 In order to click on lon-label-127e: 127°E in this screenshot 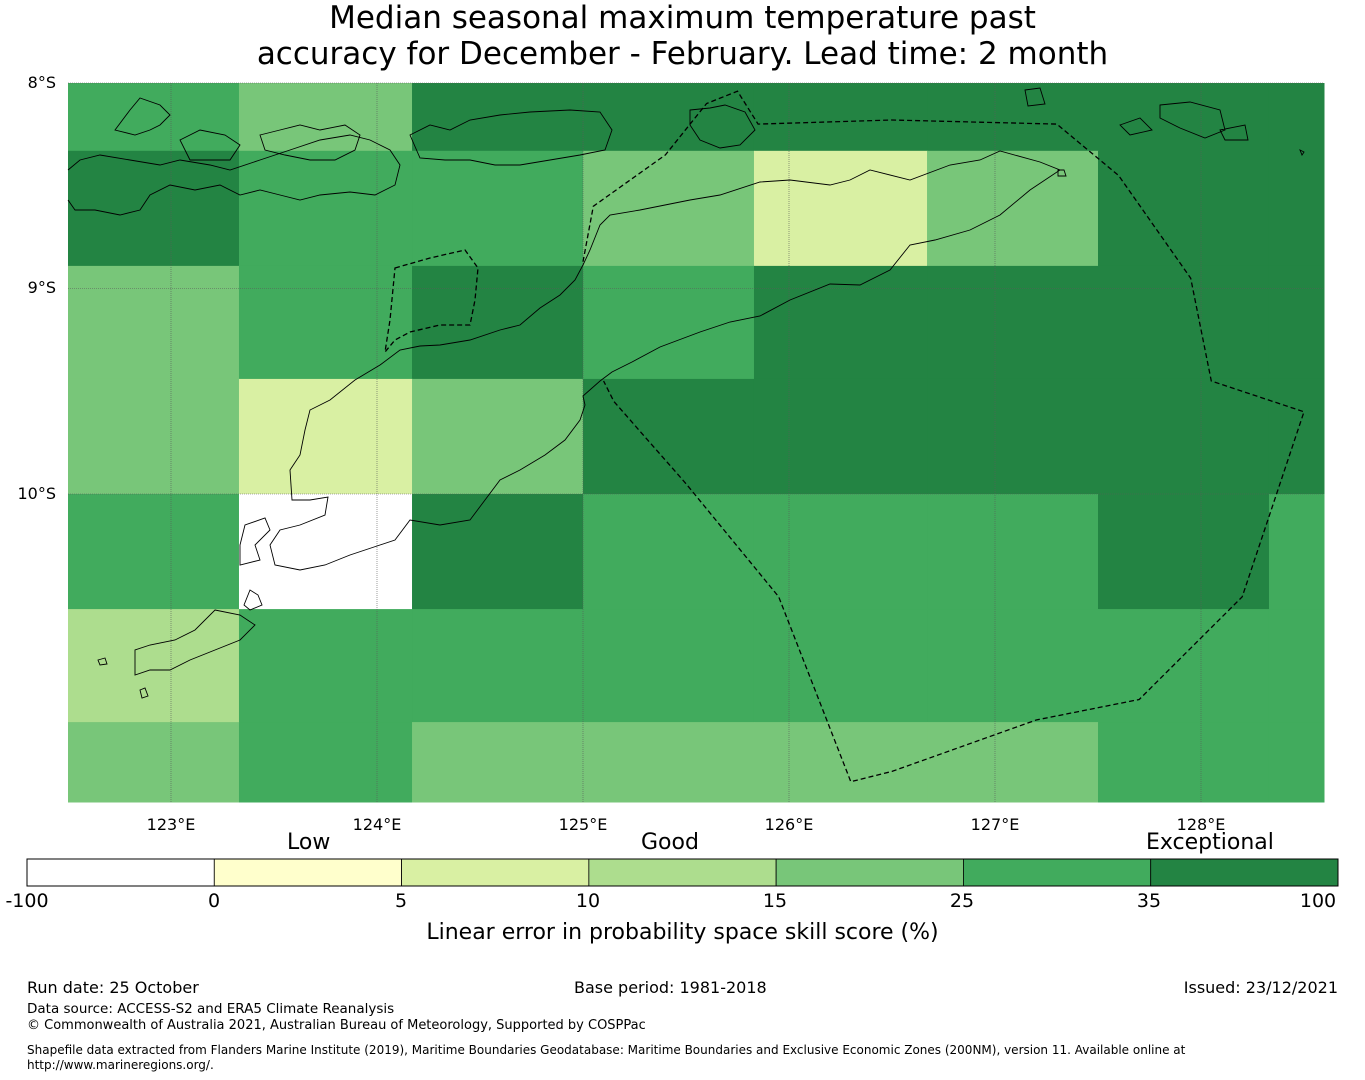, I will do `click(995, 824)`.